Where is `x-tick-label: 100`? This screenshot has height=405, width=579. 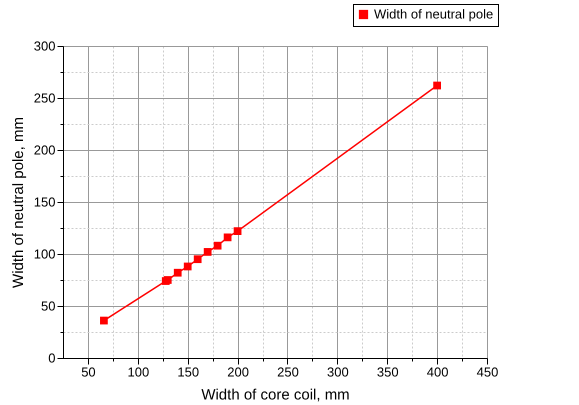
x-tick-label: 100 is located at coordinates (138, 372).